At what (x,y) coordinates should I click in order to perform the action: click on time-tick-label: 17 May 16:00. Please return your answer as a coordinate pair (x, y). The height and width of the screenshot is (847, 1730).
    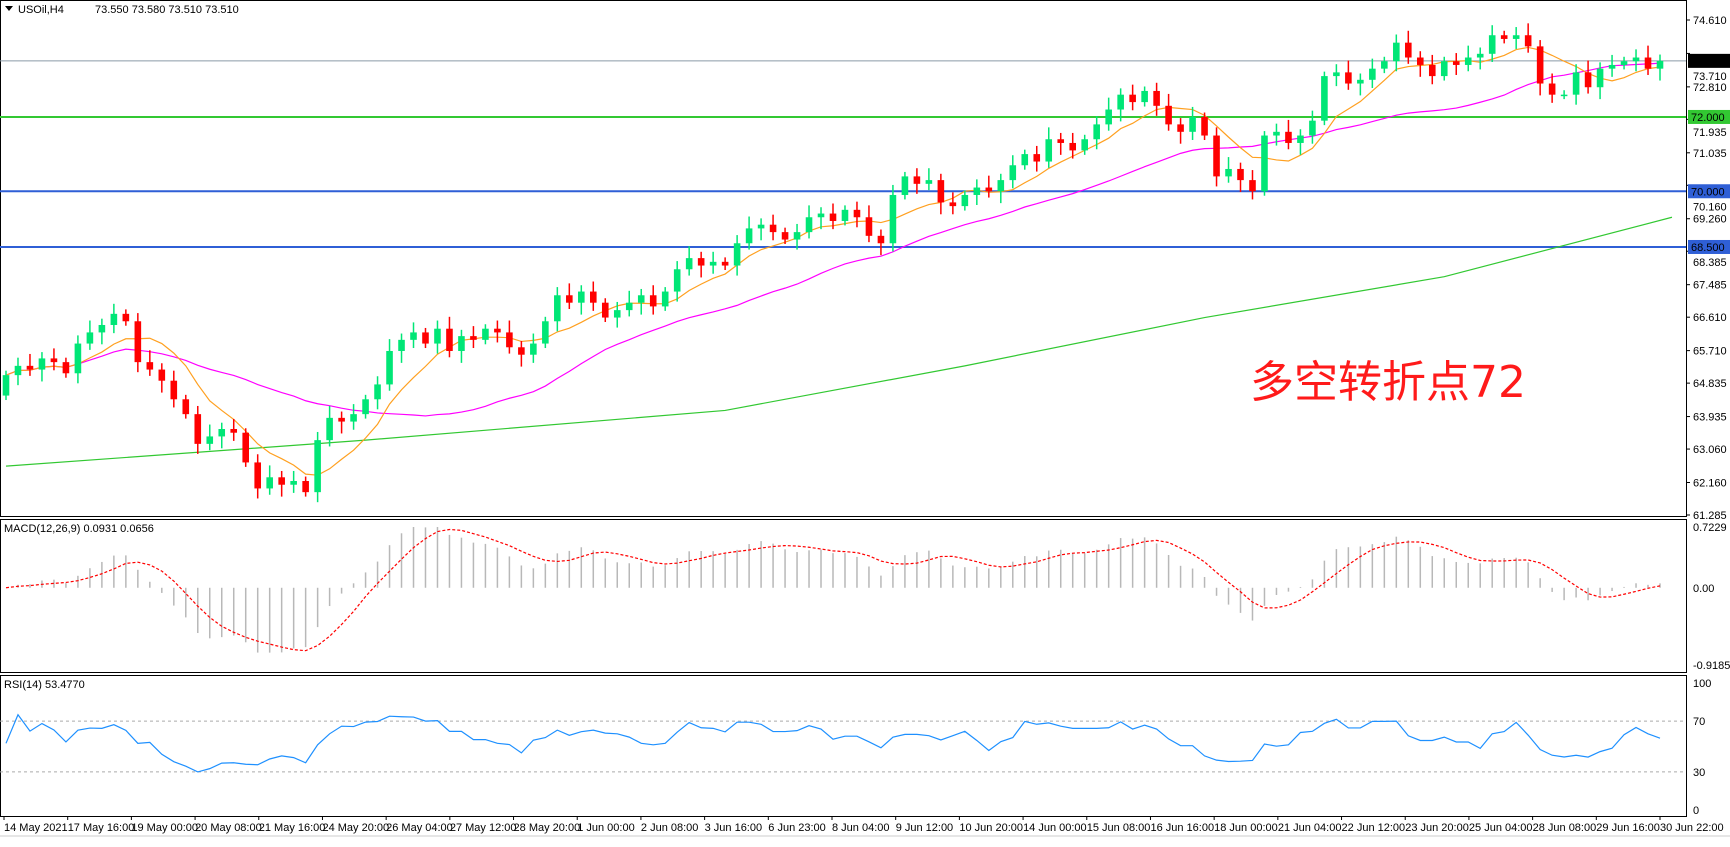
    Looking at the image, I should click on (101, 828).